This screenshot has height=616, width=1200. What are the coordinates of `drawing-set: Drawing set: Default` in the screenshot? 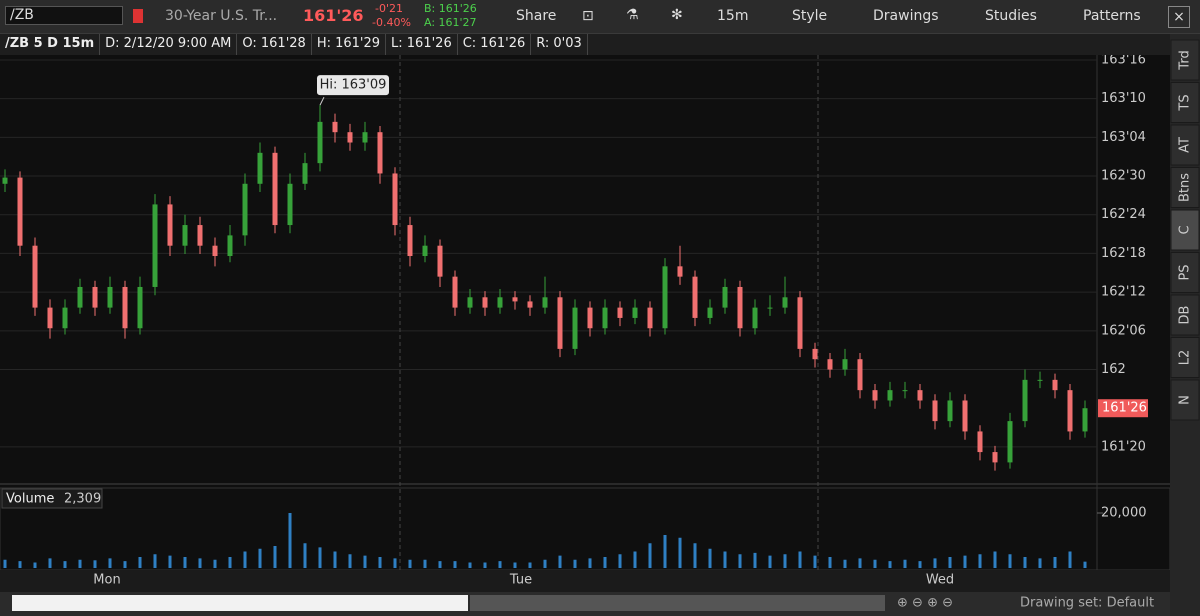 It's located at (1087, 603).